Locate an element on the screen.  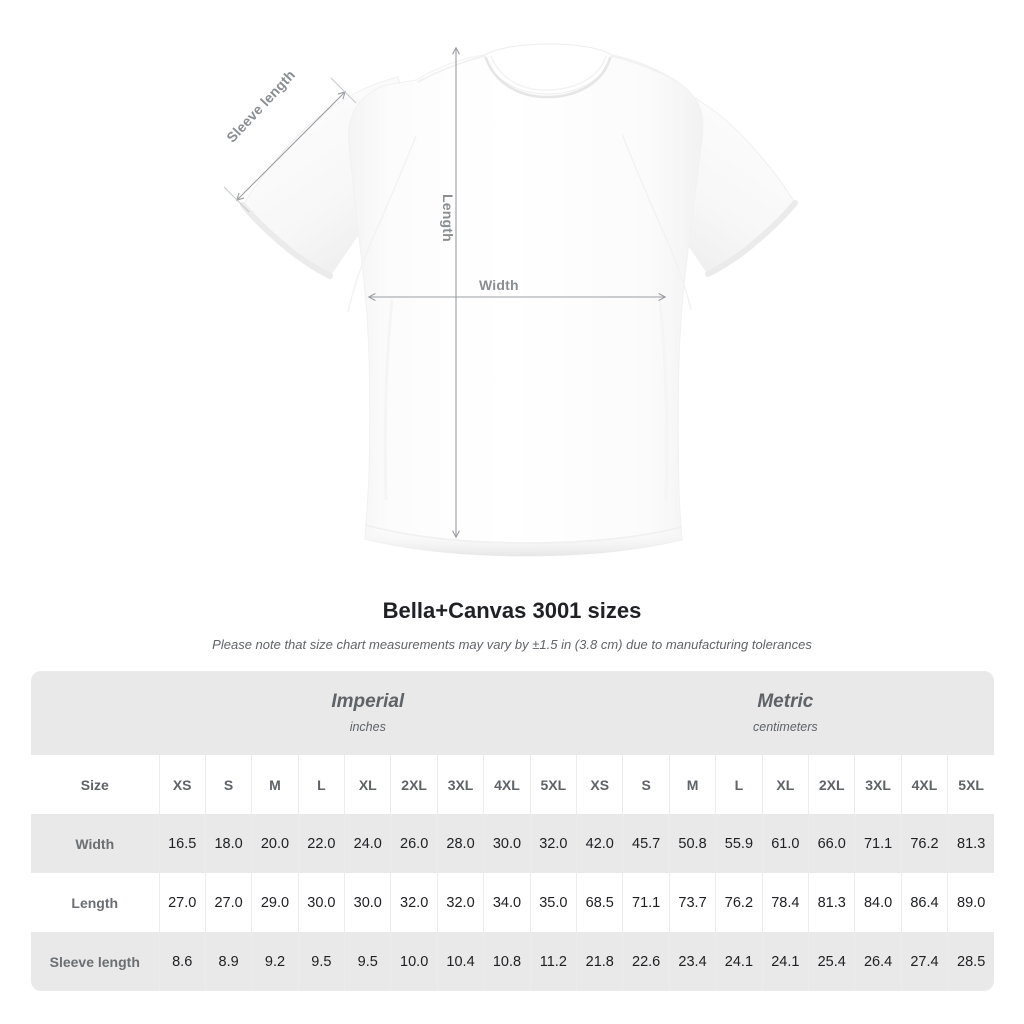
measurement-cell: 11.2 is located at coordinates (553, 961).